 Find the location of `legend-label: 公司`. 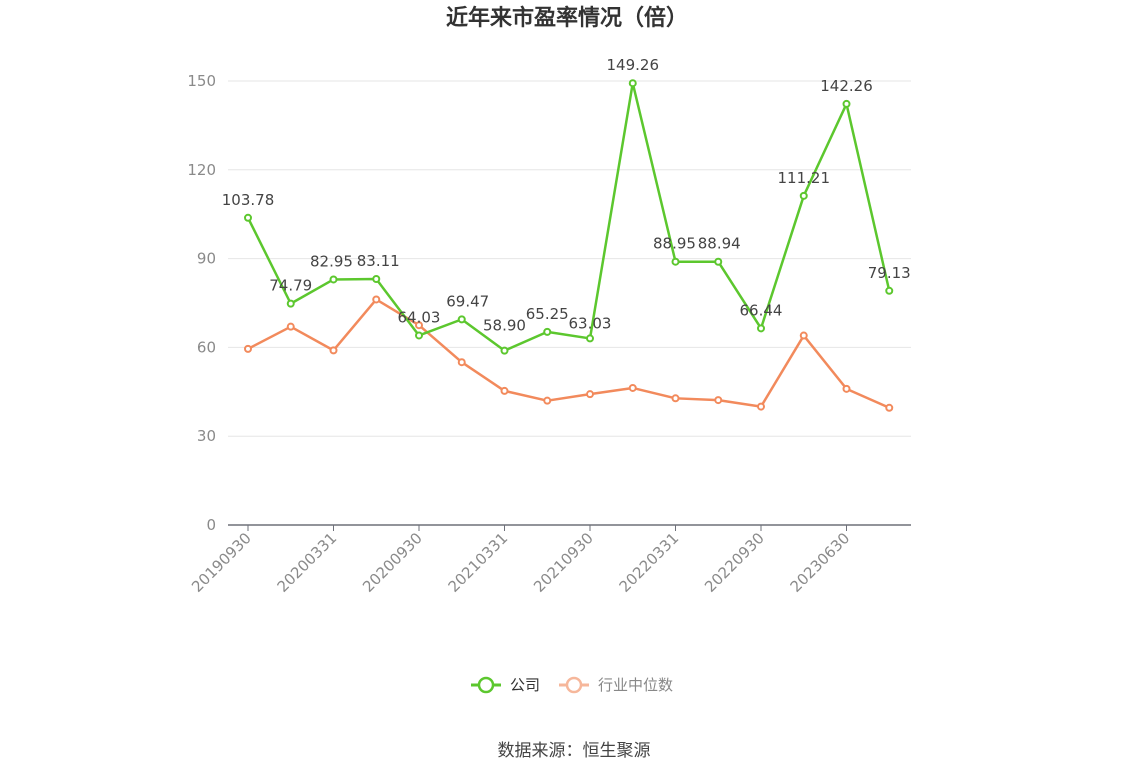

legend-label: 公司 is located at coordinates (525, 685).